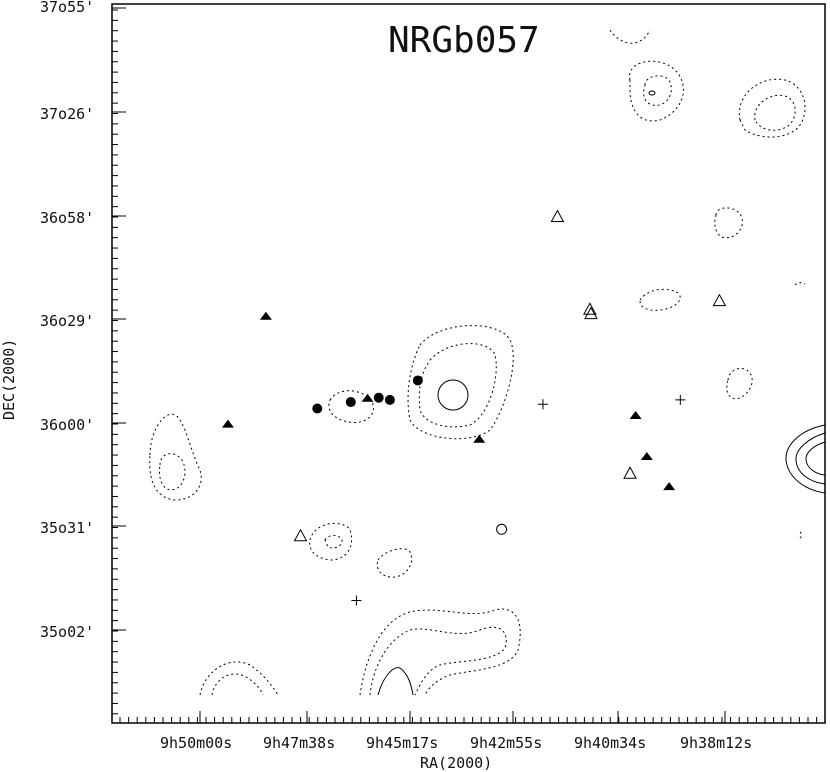  I want to click on open-circle-marker, so click(502, 529).